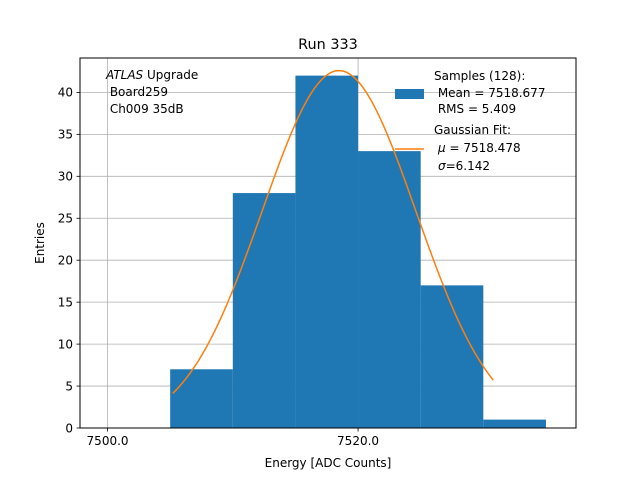 This screenshot has width=640, height=480. I want to click on atlas-italic: ATLAS, so click(124, 75).